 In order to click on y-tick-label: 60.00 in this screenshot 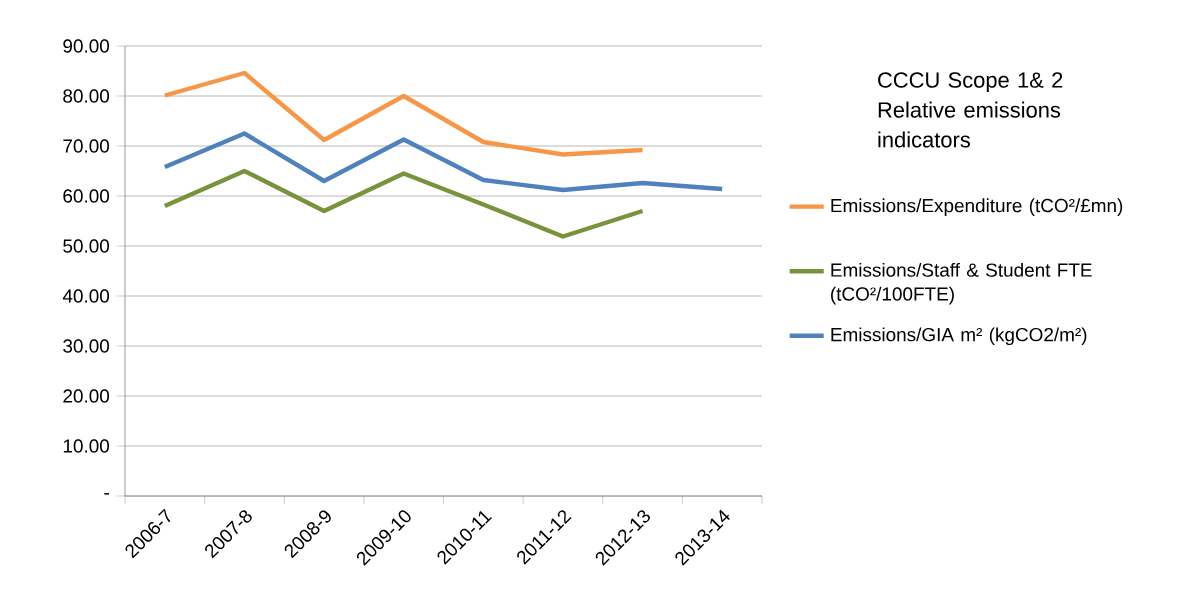, I will do `click(86, 196)`.